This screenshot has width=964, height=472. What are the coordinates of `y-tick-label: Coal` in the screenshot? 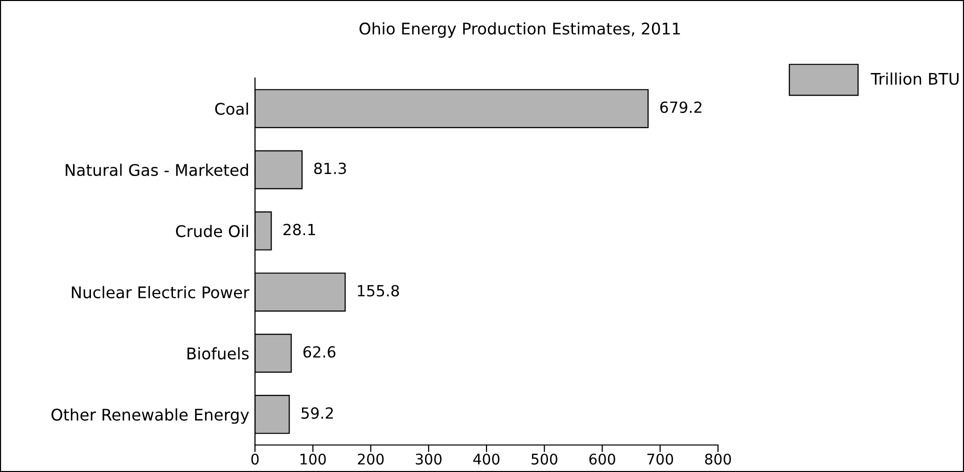 It's located at (231, 108).